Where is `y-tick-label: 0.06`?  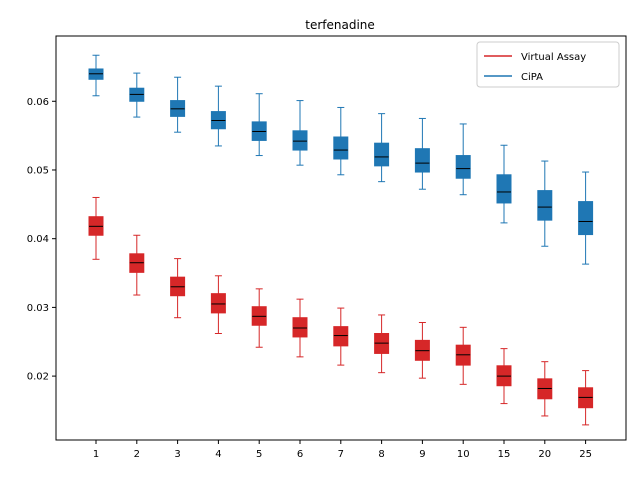 y-tick-label: 0.06 is located at coordinates (38, 102).